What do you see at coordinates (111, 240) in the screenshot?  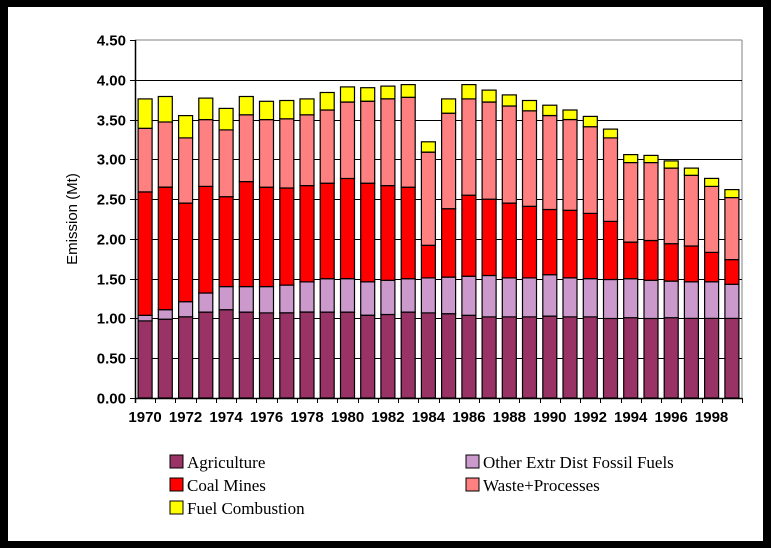 I see `y-tick-label: 2.00` at bounding box center [111, 240].